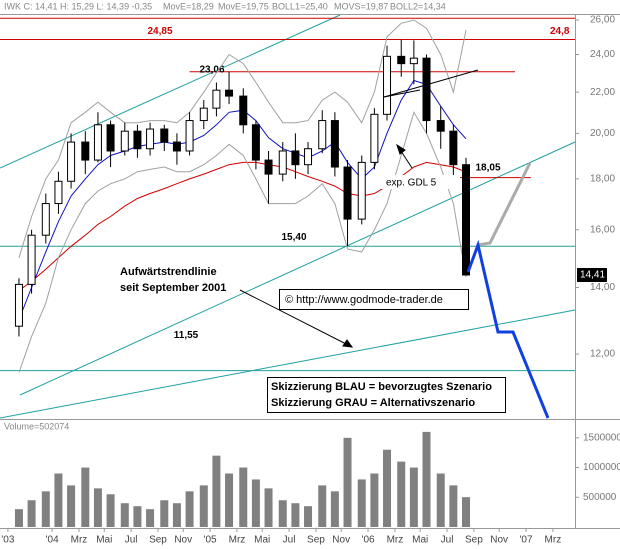 The width and height of the screenshot is (620, 549). What do you see at coordinates (504, 204) in the screenshot?
I see `alt-scenario` at bounding box center [504, 204].